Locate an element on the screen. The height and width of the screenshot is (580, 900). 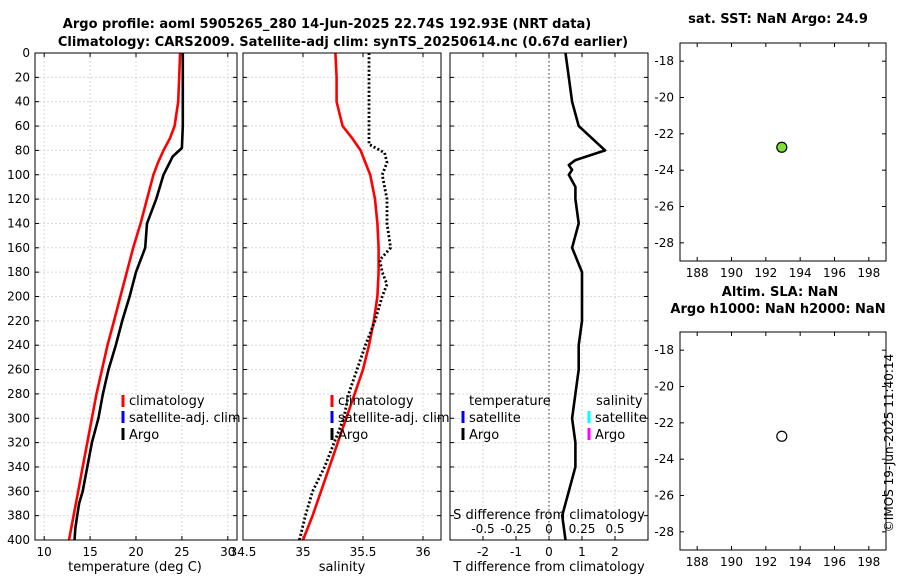
legend-t-argo-label: Argo is located at coordinates (484, 435).